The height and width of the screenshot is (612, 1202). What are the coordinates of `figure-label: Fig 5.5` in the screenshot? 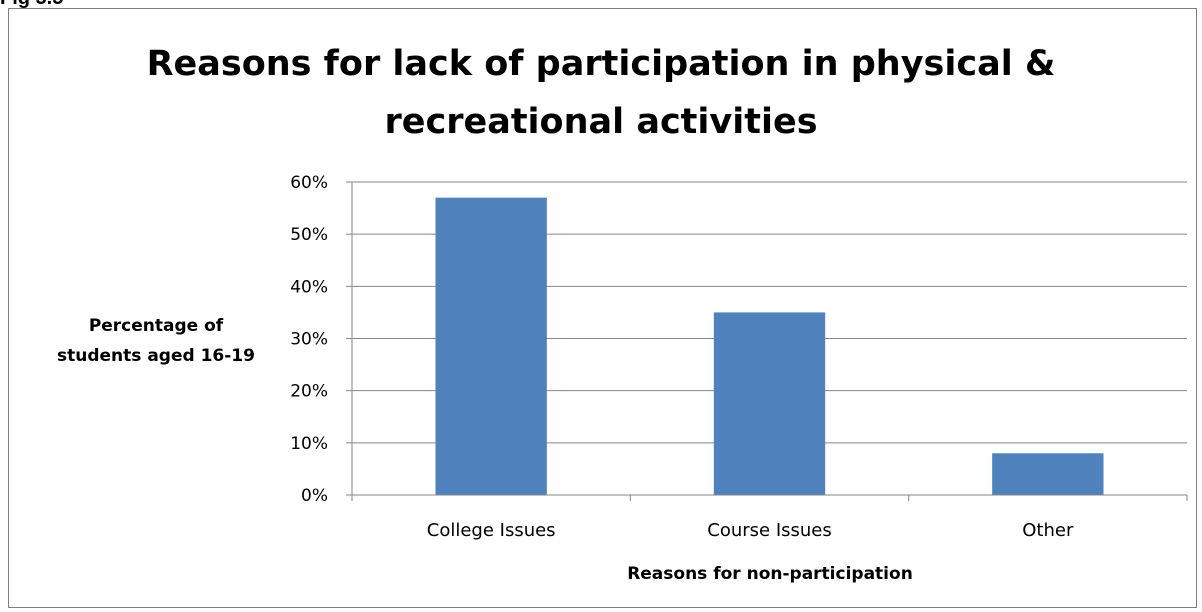 It's located at (31, 5).